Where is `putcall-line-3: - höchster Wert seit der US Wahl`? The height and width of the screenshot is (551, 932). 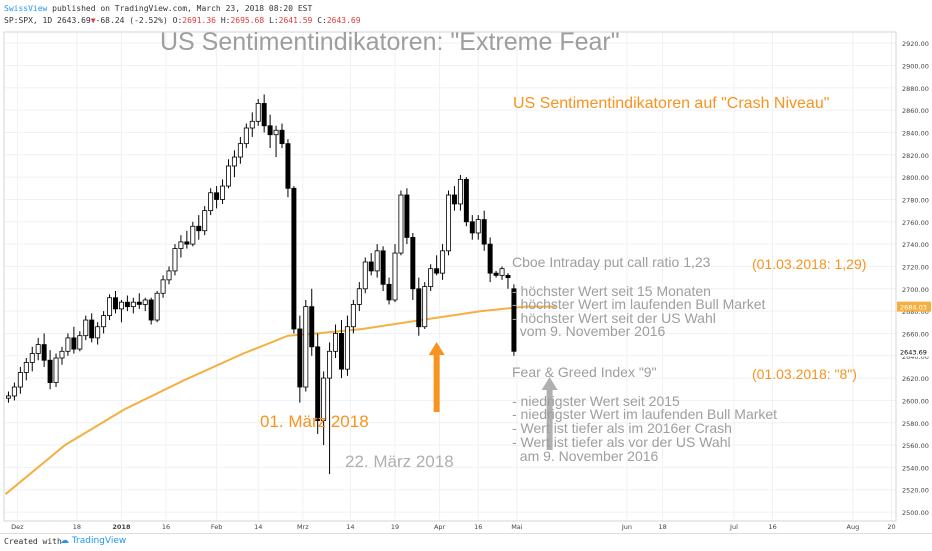 putcall-line-3: - höchster Wert seit der US Wahl is located at coordinates (614, 318).